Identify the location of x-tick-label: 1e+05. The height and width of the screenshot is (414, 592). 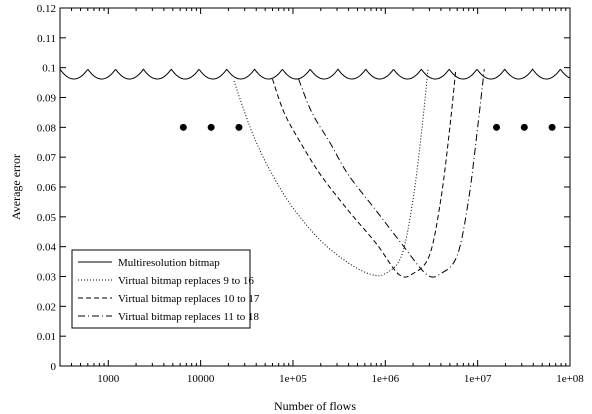
(293, 379).